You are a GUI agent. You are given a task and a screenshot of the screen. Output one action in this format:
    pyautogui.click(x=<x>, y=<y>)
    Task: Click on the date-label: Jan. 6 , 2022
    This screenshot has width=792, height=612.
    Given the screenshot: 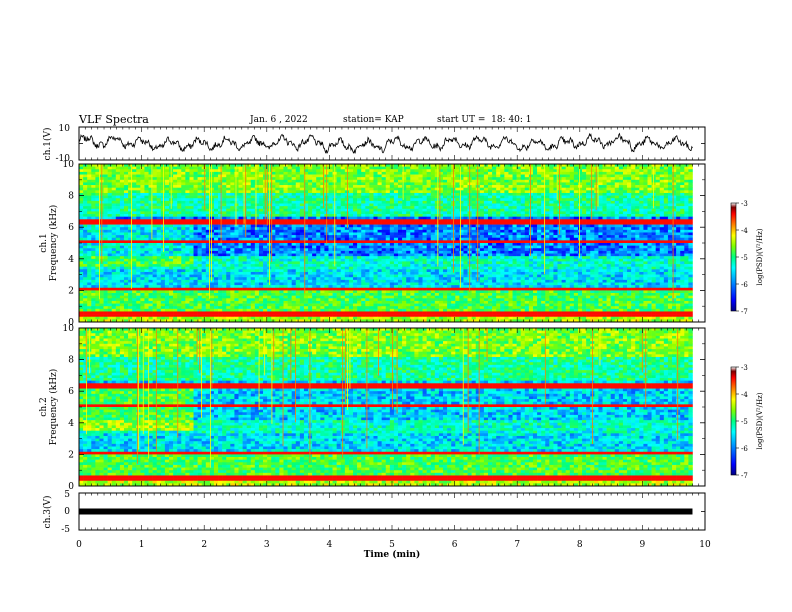 What is the action you would take?
    pyautogui.click(x=279, y=120)
    